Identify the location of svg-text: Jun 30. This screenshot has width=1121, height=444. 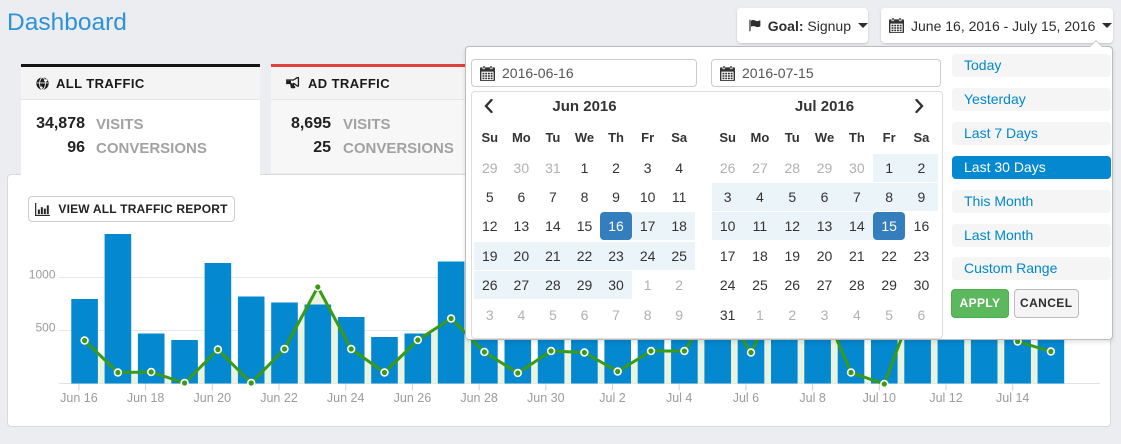
(546, 398).